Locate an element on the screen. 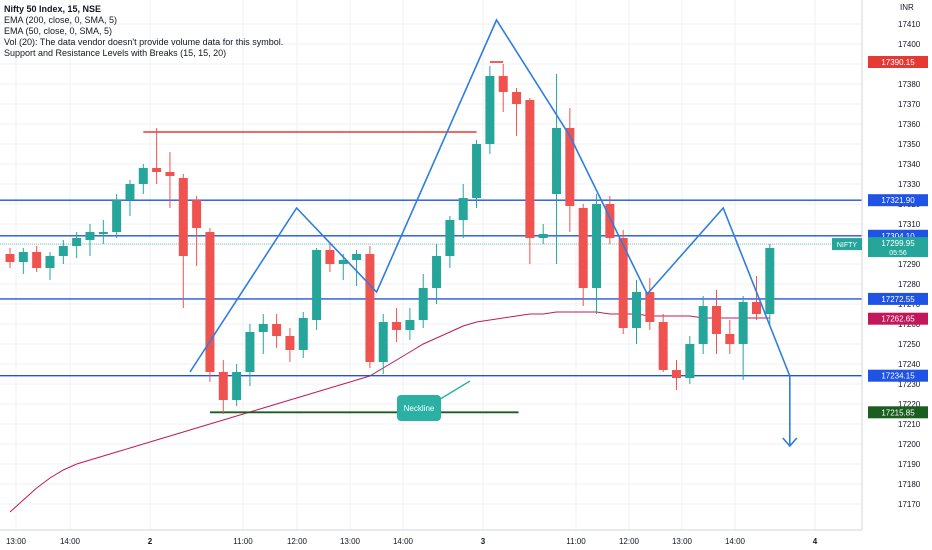 This screenshot has height=550, width=932. neckline-callout is located at coordinates (419, 408).